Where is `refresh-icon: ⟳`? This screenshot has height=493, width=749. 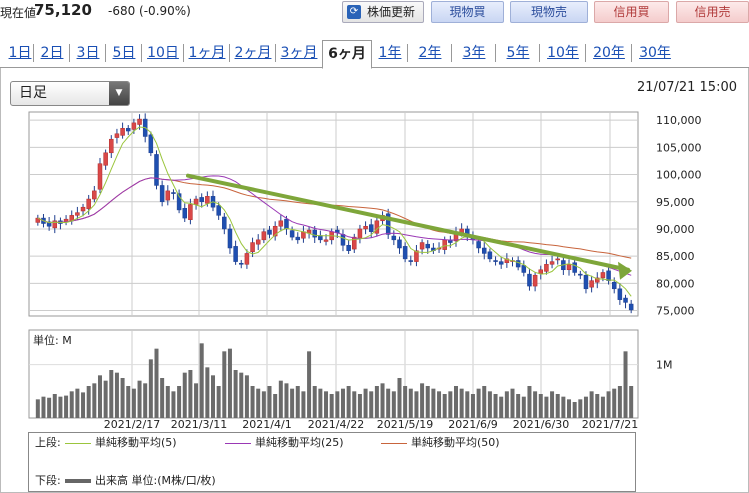 refresh-icon: ⟳ is located at coordinates (354, 12).